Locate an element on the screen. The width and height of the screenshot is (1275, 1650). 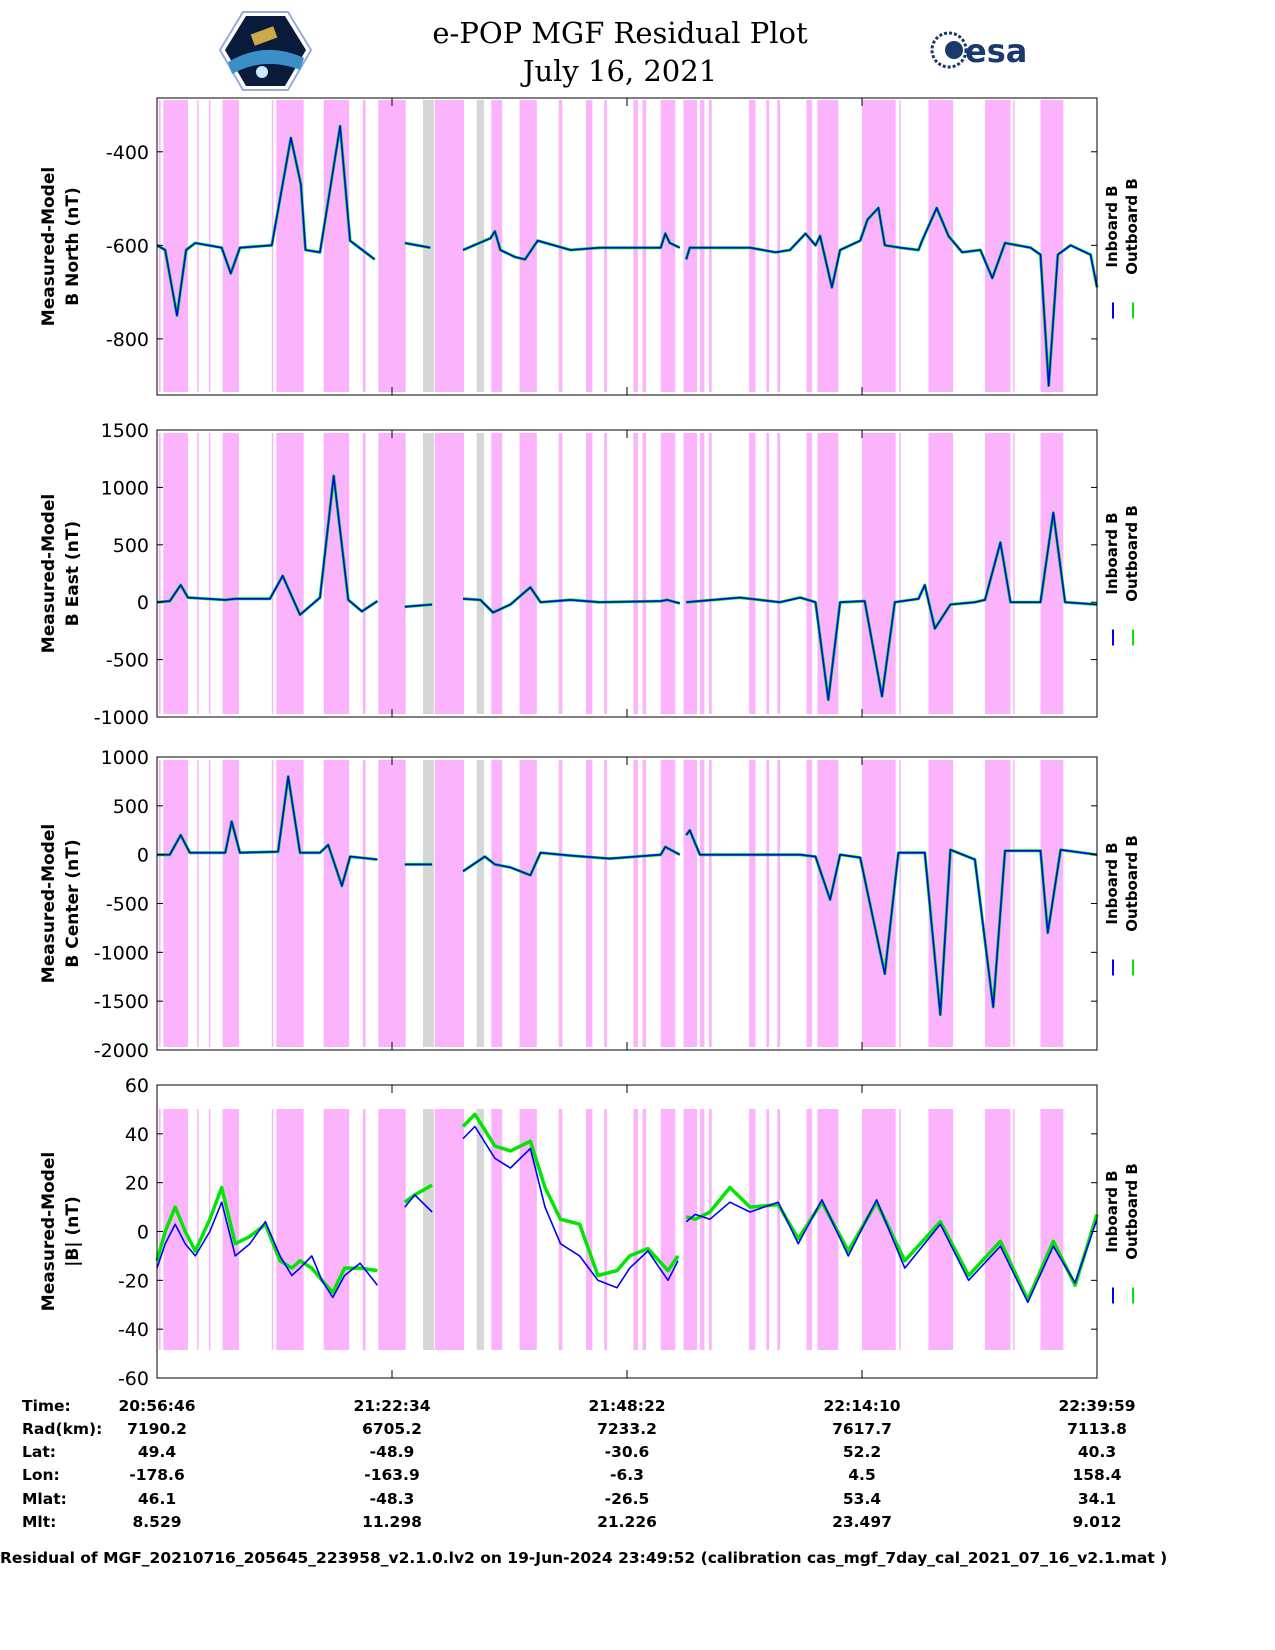
y-tick-label: 500 is located at coordinates (131, 546).